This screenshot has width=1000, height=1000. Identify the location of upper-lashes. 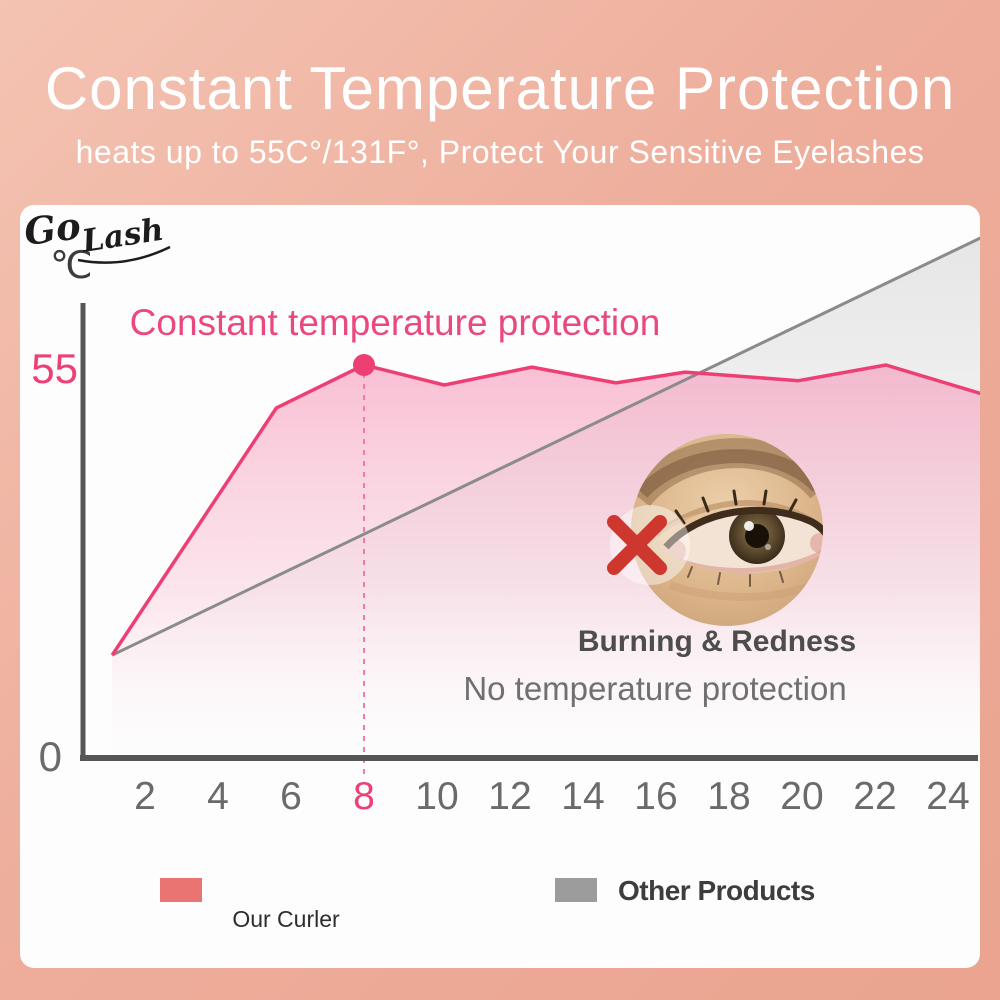
(736, 507).